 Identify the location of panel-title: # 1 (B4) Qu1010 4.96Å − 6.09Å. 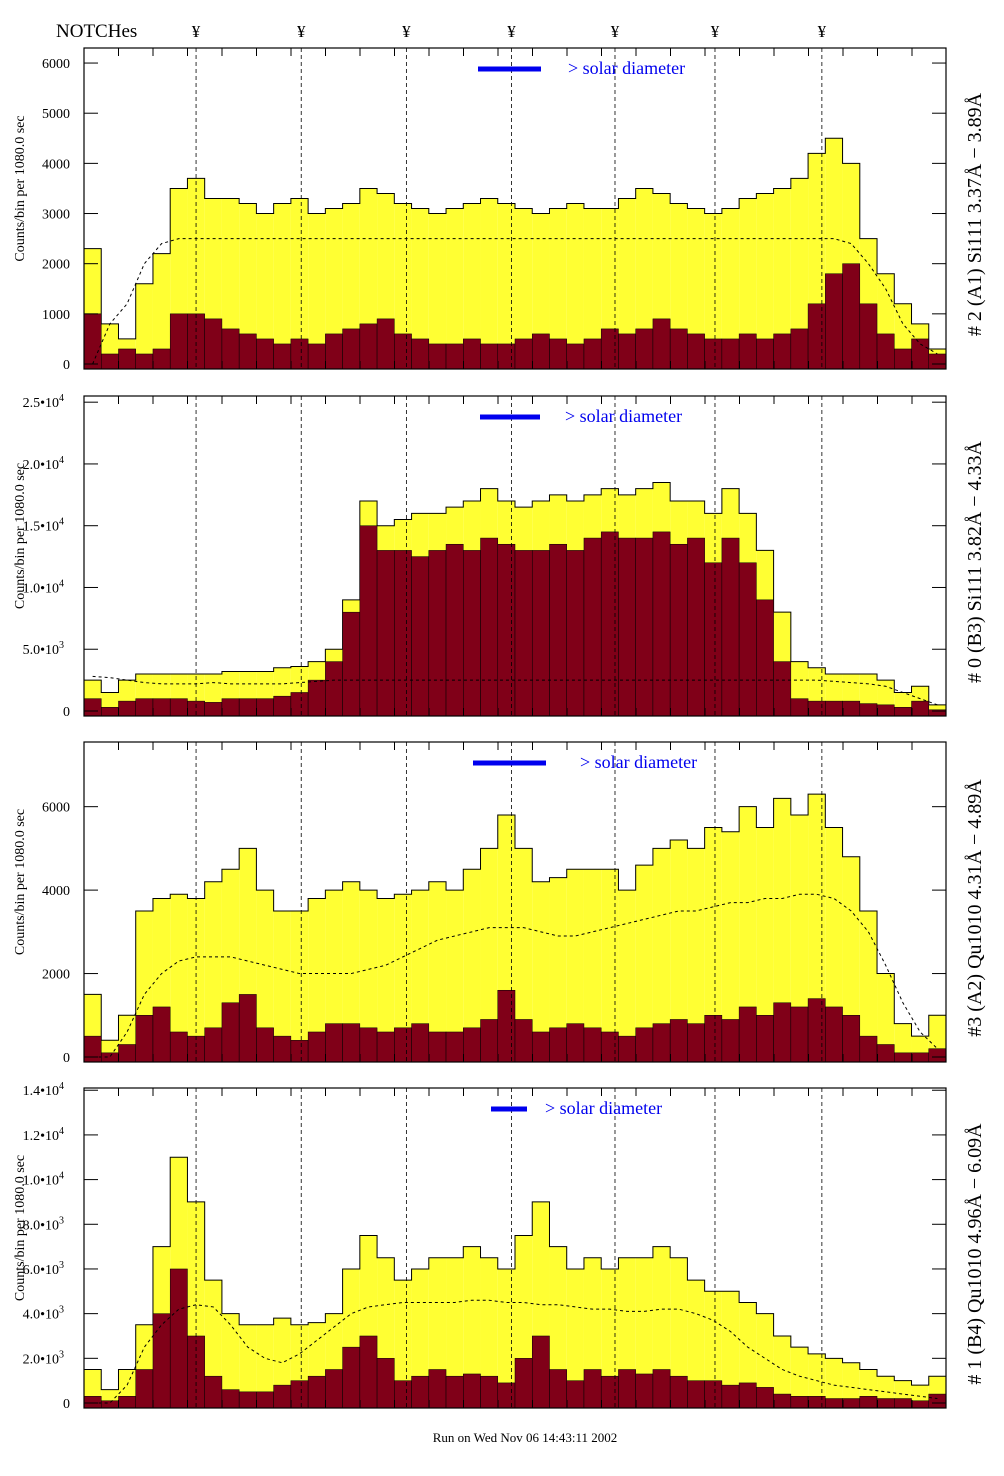
(975, 1254).